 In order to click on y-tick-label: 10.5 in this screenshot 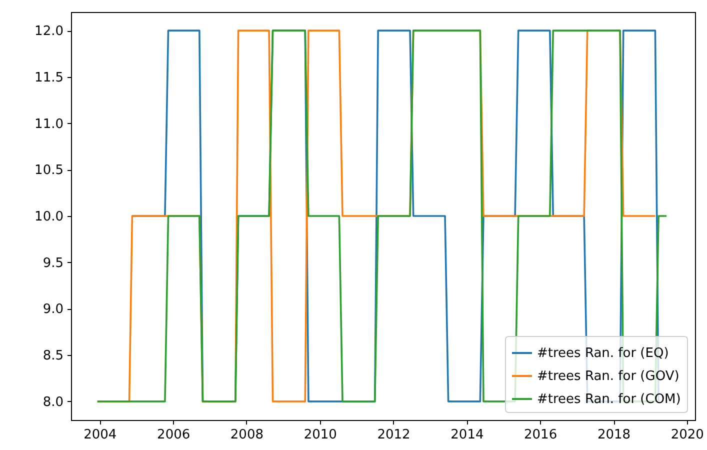, I will do `click(49, 170)`.